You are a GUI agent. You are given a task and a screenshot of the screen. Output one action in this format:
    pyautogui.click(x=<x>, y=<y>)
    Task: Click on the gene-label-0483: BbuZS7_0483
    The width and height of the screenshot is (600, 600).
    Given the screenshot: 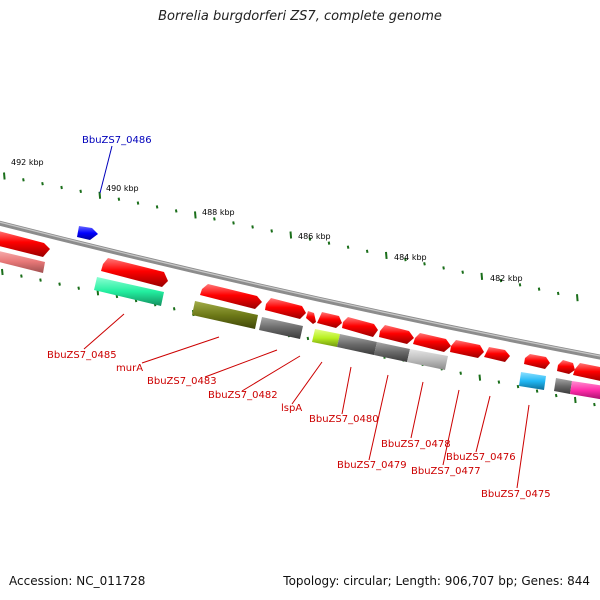 What is the action you would take?
    pyautogui.click(x=182, y=381)
    